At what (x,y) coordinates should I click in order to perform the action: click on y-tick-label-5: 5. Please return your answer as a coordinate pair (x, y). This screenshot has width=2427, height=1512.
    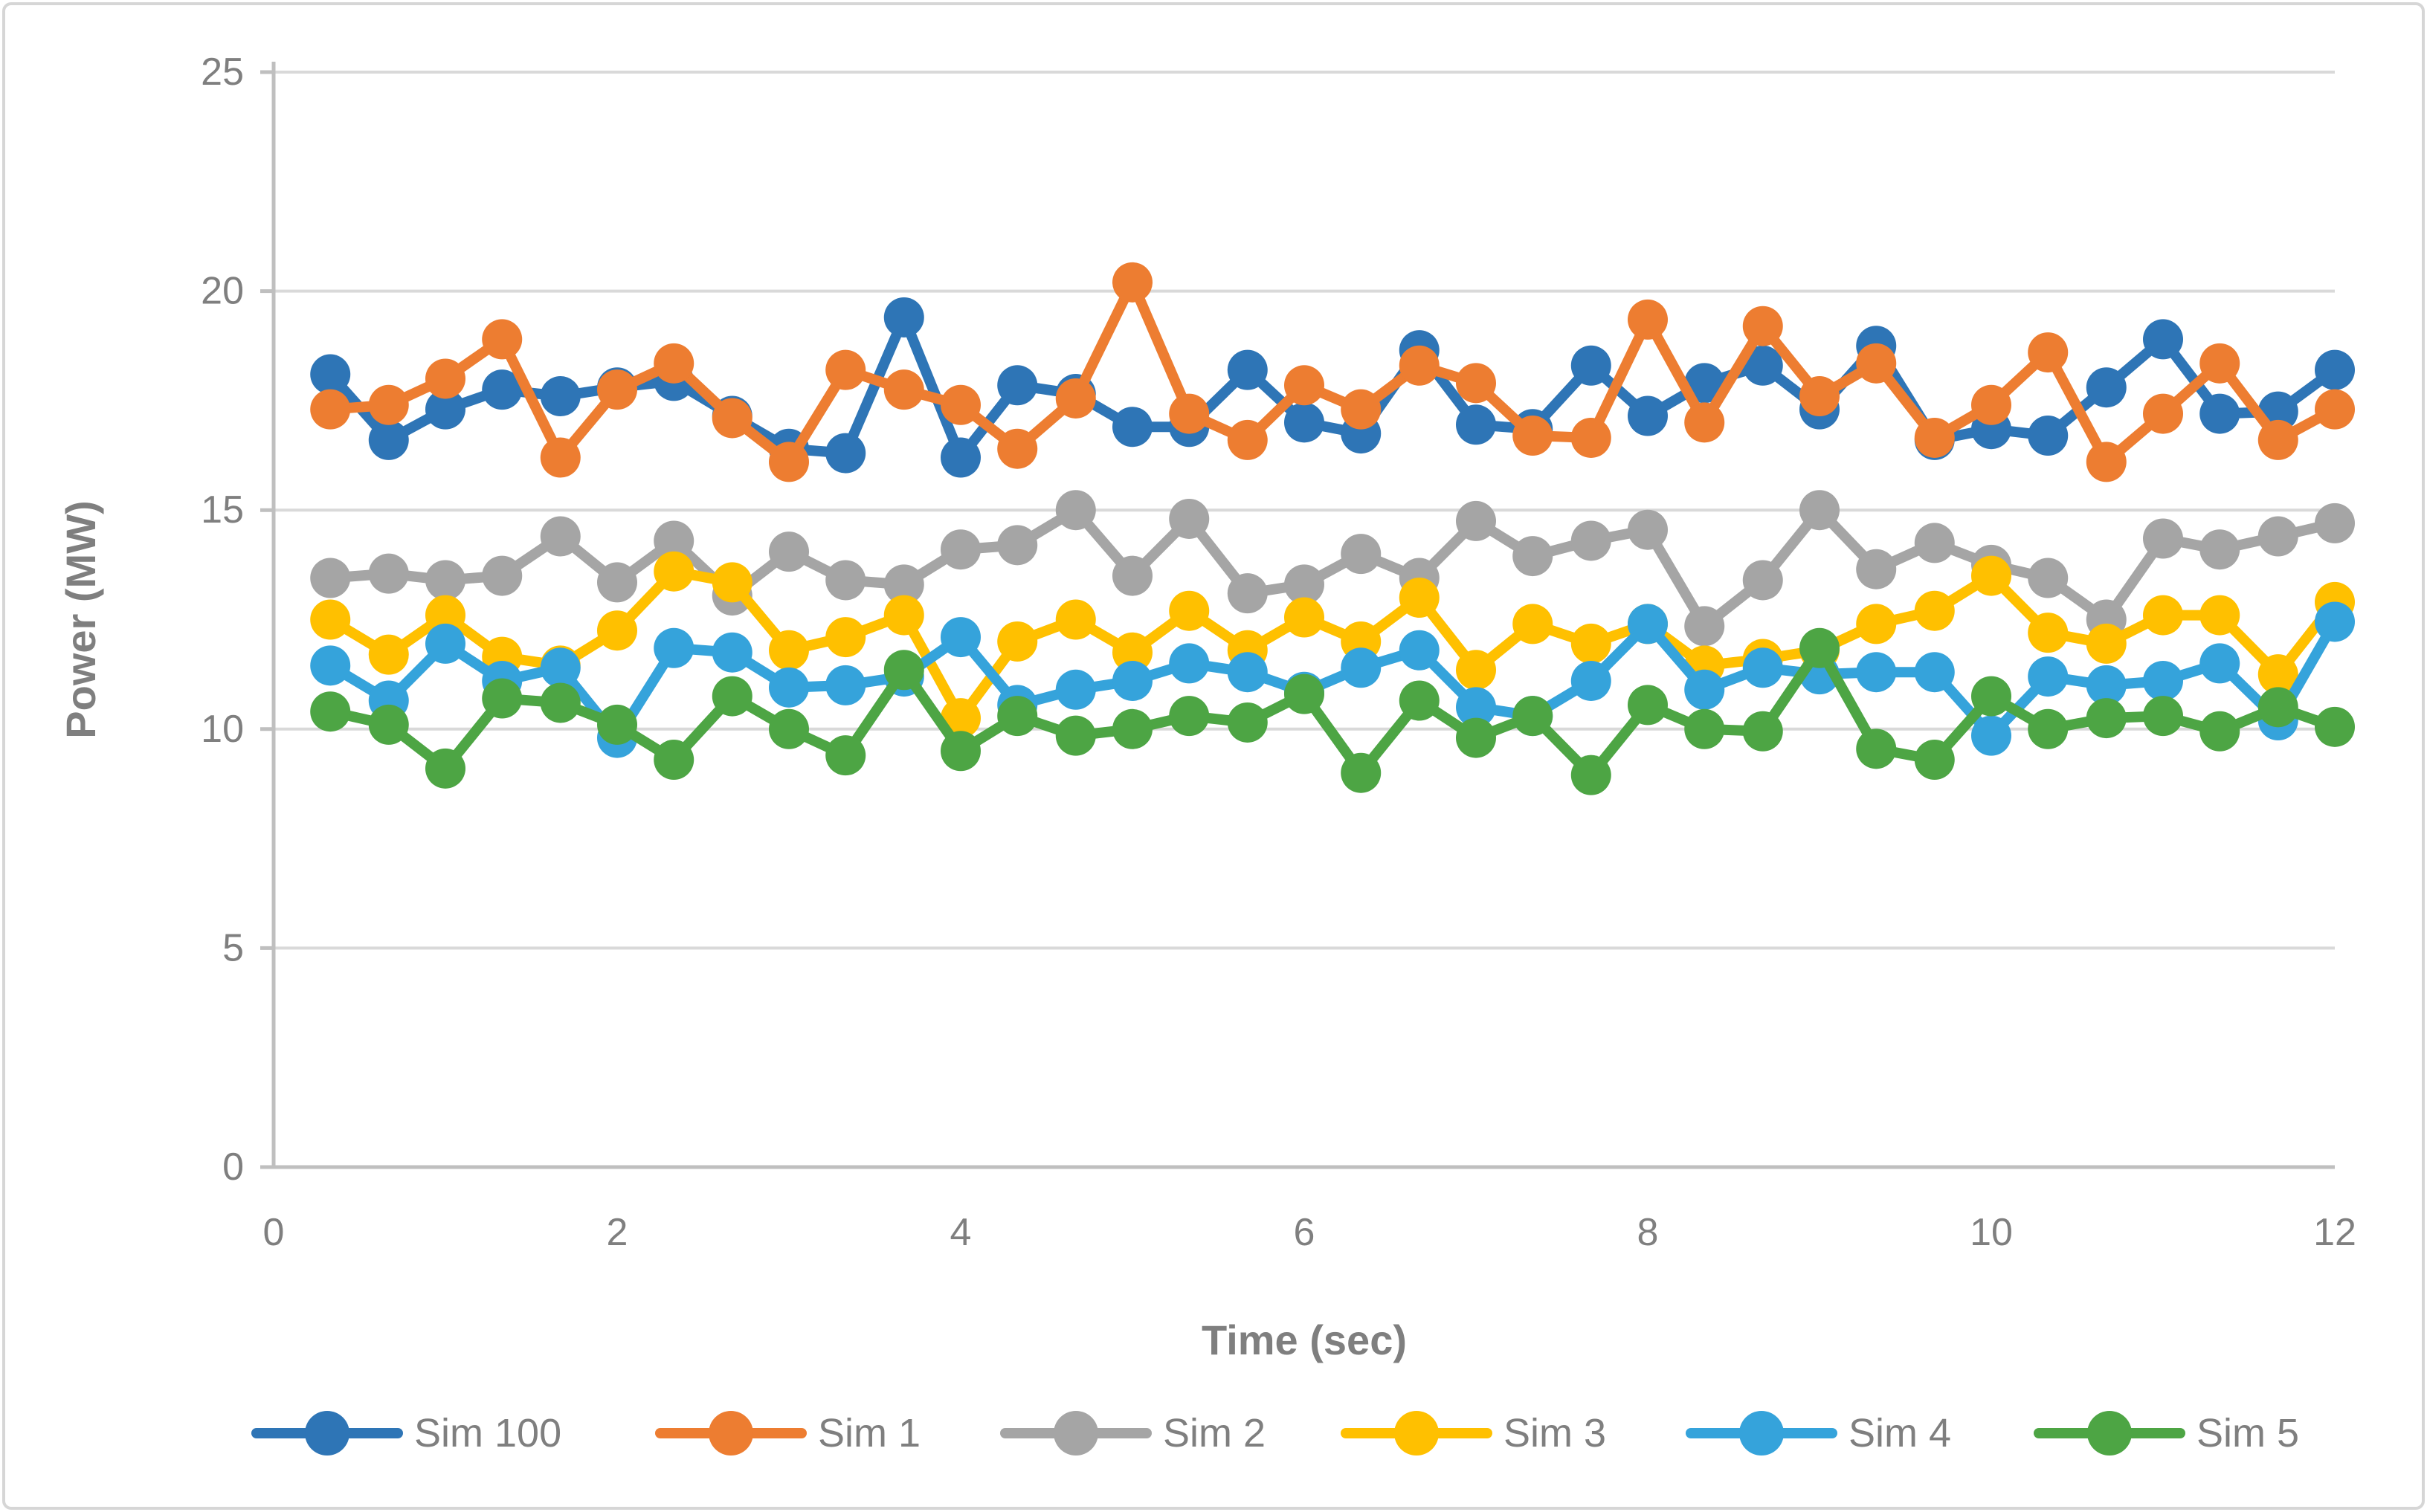
    Looking at the image, I should click on (233, 948).